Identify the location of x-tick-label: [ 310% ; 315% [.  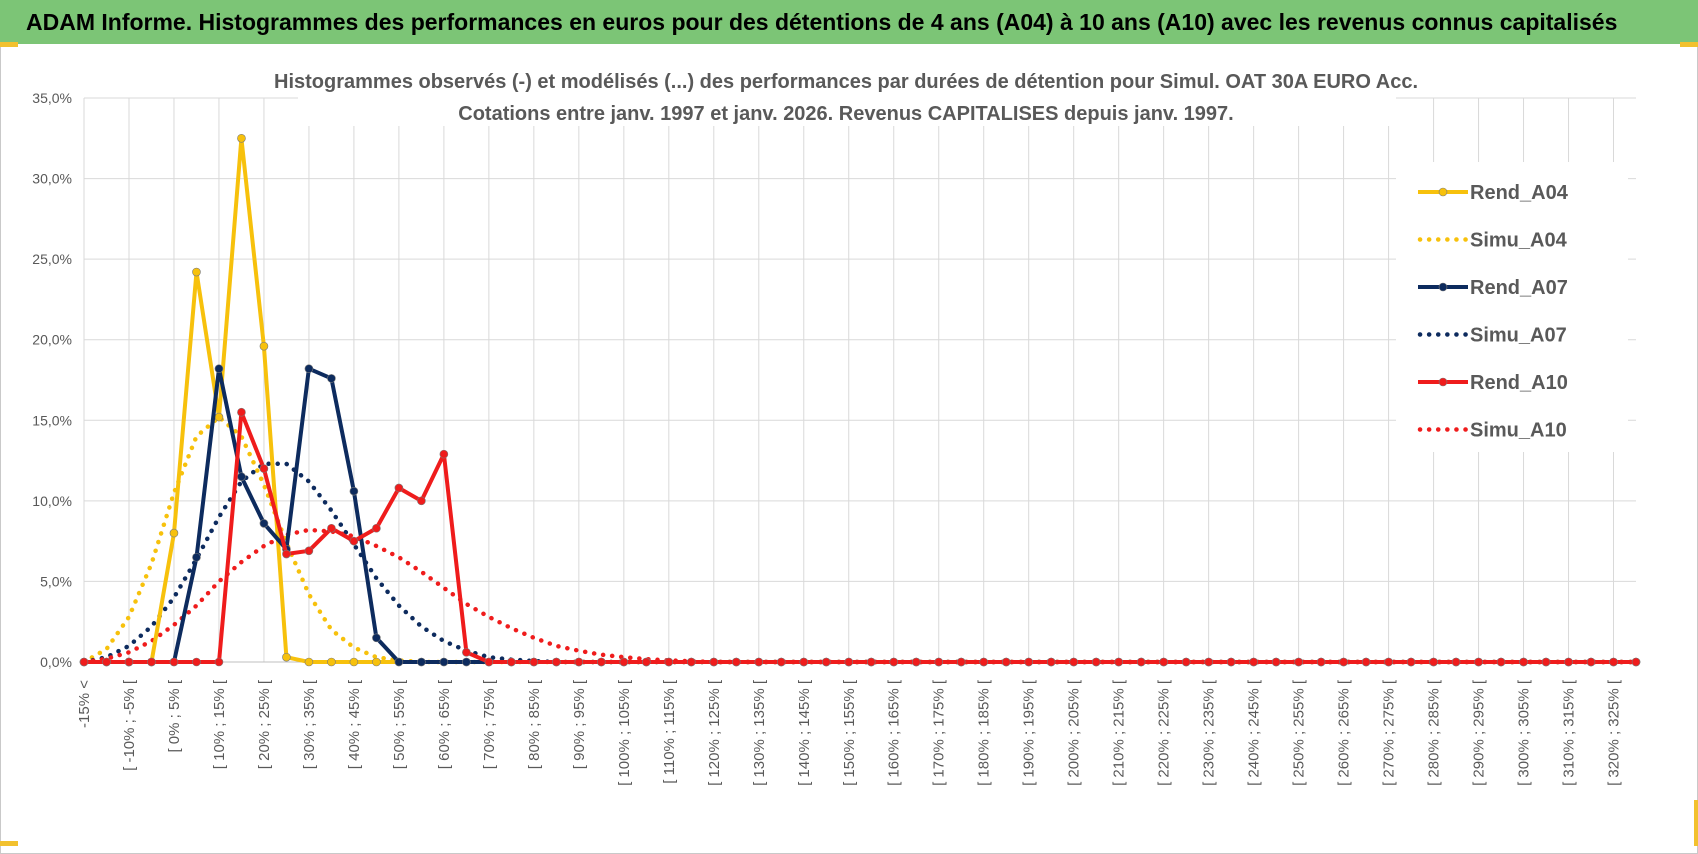
(1569, 732).